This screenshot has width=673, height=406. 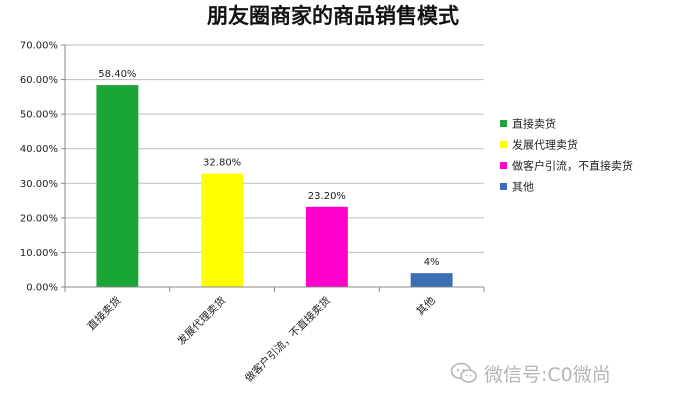 I want to click on category-labels: 直接卖货 发展代理卖货 做客户引流，不直接卖货 其他, so click(x=261, y=339).